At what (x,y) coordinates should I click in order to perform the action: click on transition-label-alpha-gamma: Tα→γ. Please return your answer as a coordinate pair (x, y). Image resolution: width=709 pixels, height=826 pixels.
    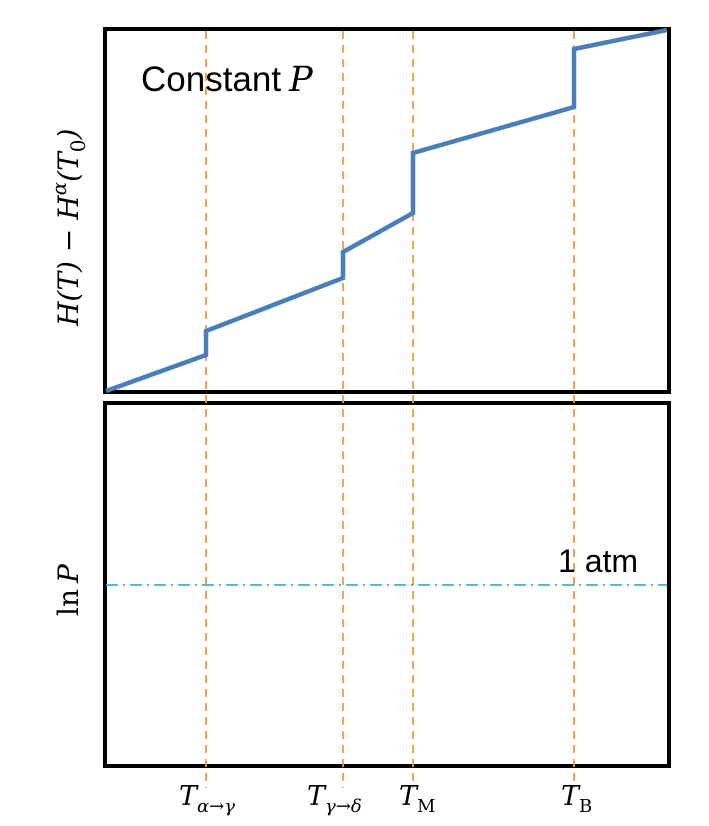
    Looking at the image, I should click on (207, 799).